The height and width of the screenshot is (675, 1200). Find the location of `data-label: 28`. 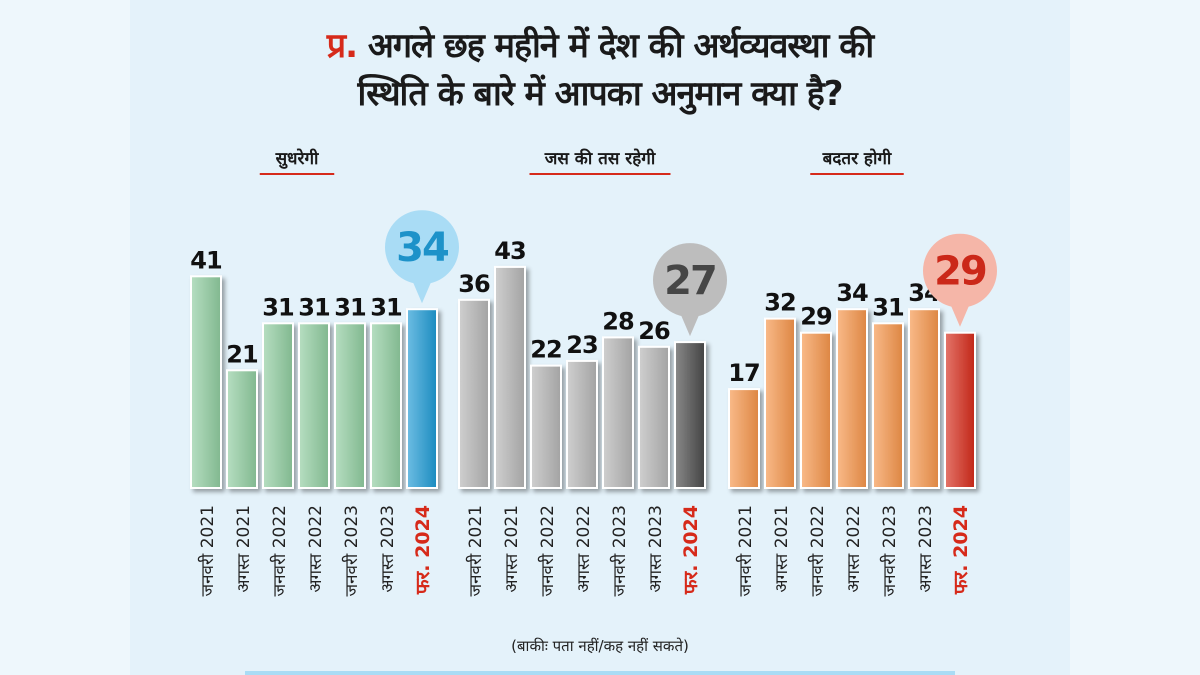

data-label: 28 is located at coordinates (618, 321).